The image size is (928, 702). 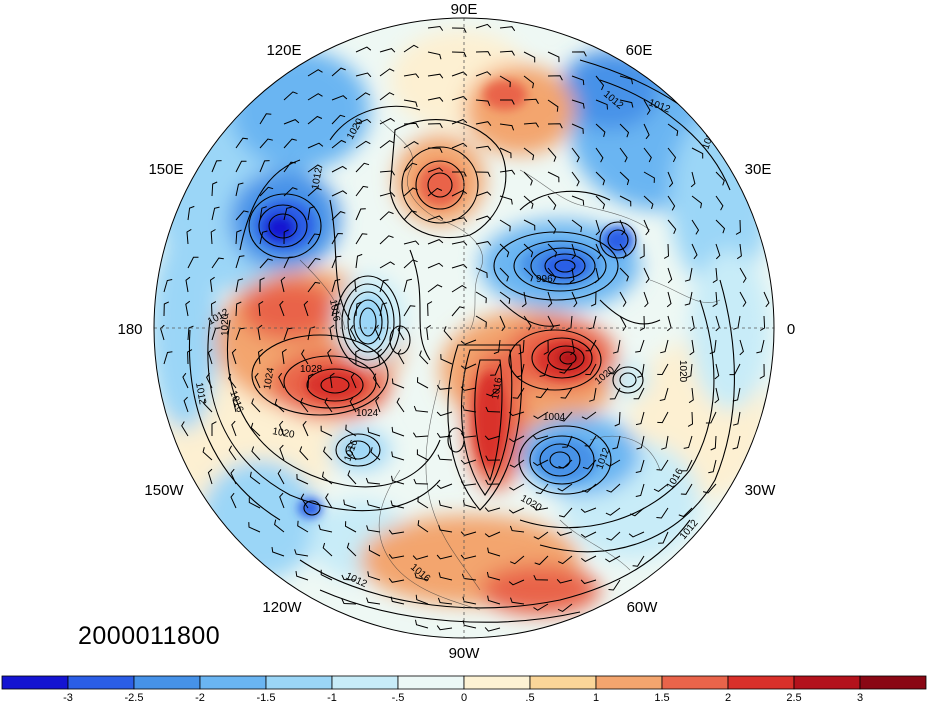 I want to click on colorbar-tick-label: 0, so click(x=464, y=697).